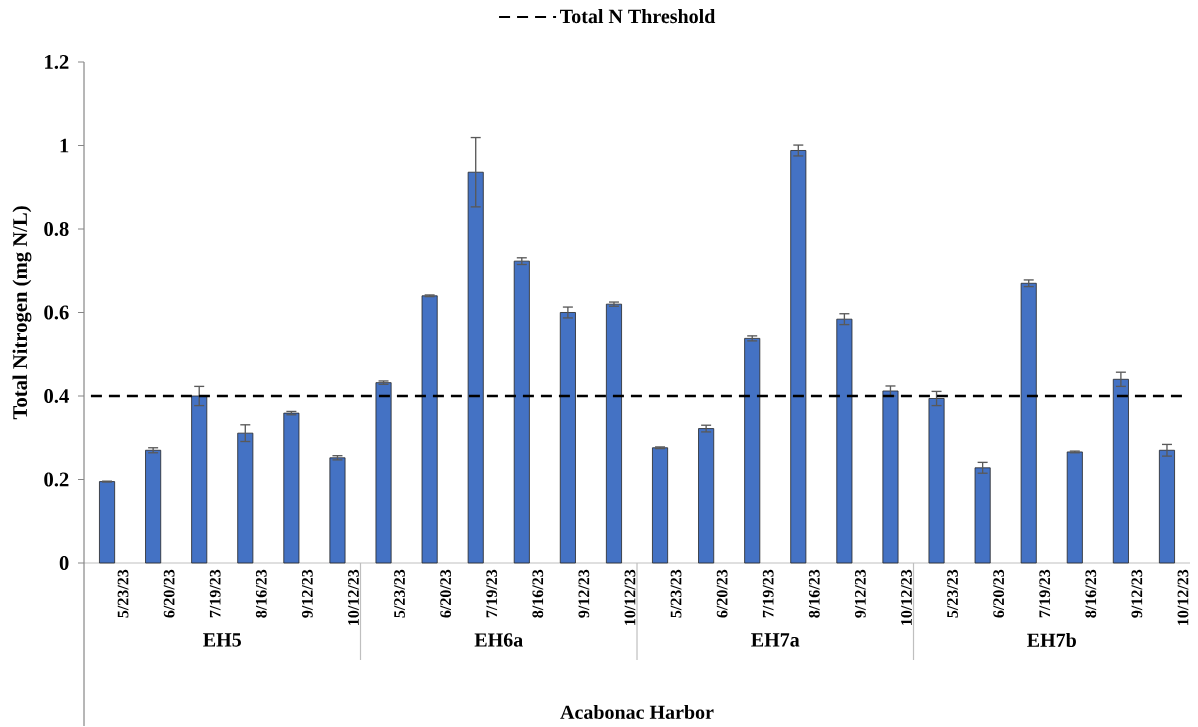 Image resolution: width=1198 pixels, height=727 pixels. Describe the element at coordinates (64, 145) in the screenshot. I see `y-tick-label: 1` at that location.